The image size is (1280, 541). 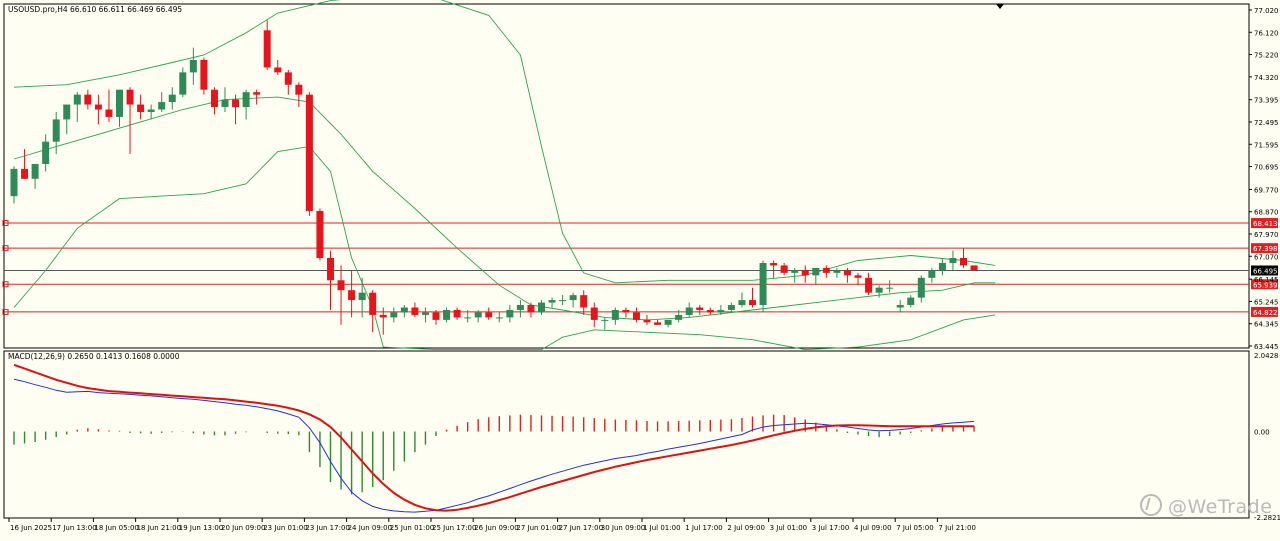 I want to click on time-tick-label: 23 Jun 17:00, so click(x=327, y=528).